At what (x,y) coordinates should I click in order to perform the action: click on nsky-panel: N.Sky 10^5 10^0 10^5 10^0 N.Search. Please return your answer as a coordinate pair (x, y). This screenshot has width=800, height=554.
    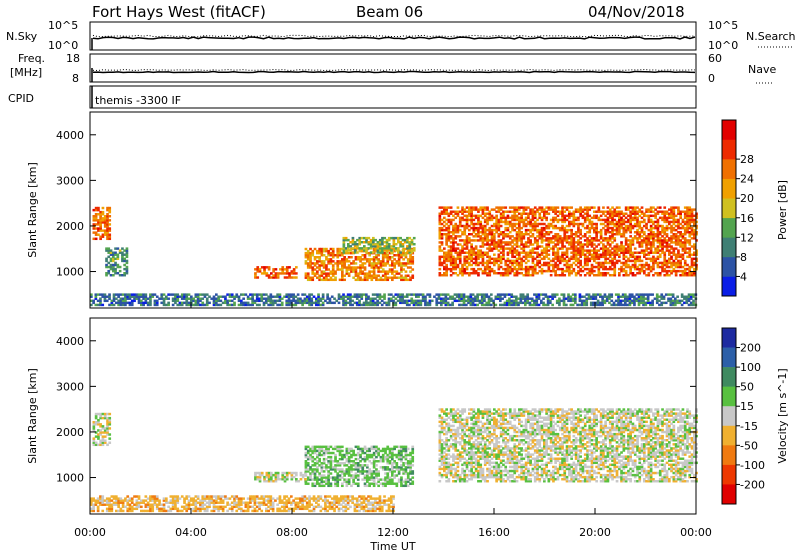
    Looking at the image, I should click on (401, 35).